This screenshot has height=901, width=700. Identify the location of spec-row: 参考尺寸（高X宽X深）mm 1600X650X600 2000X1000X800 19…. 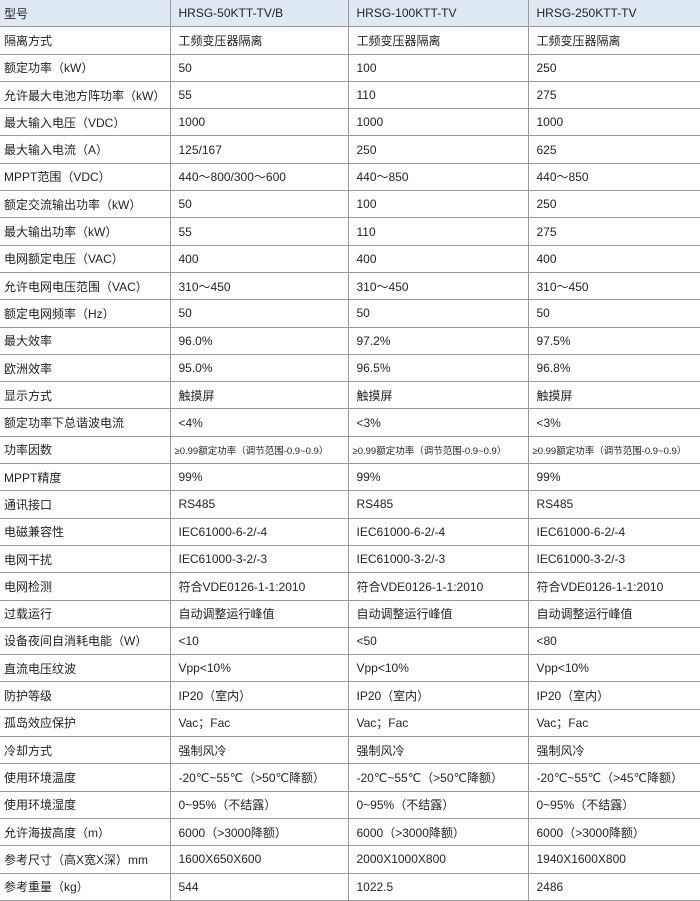
(350, 859).